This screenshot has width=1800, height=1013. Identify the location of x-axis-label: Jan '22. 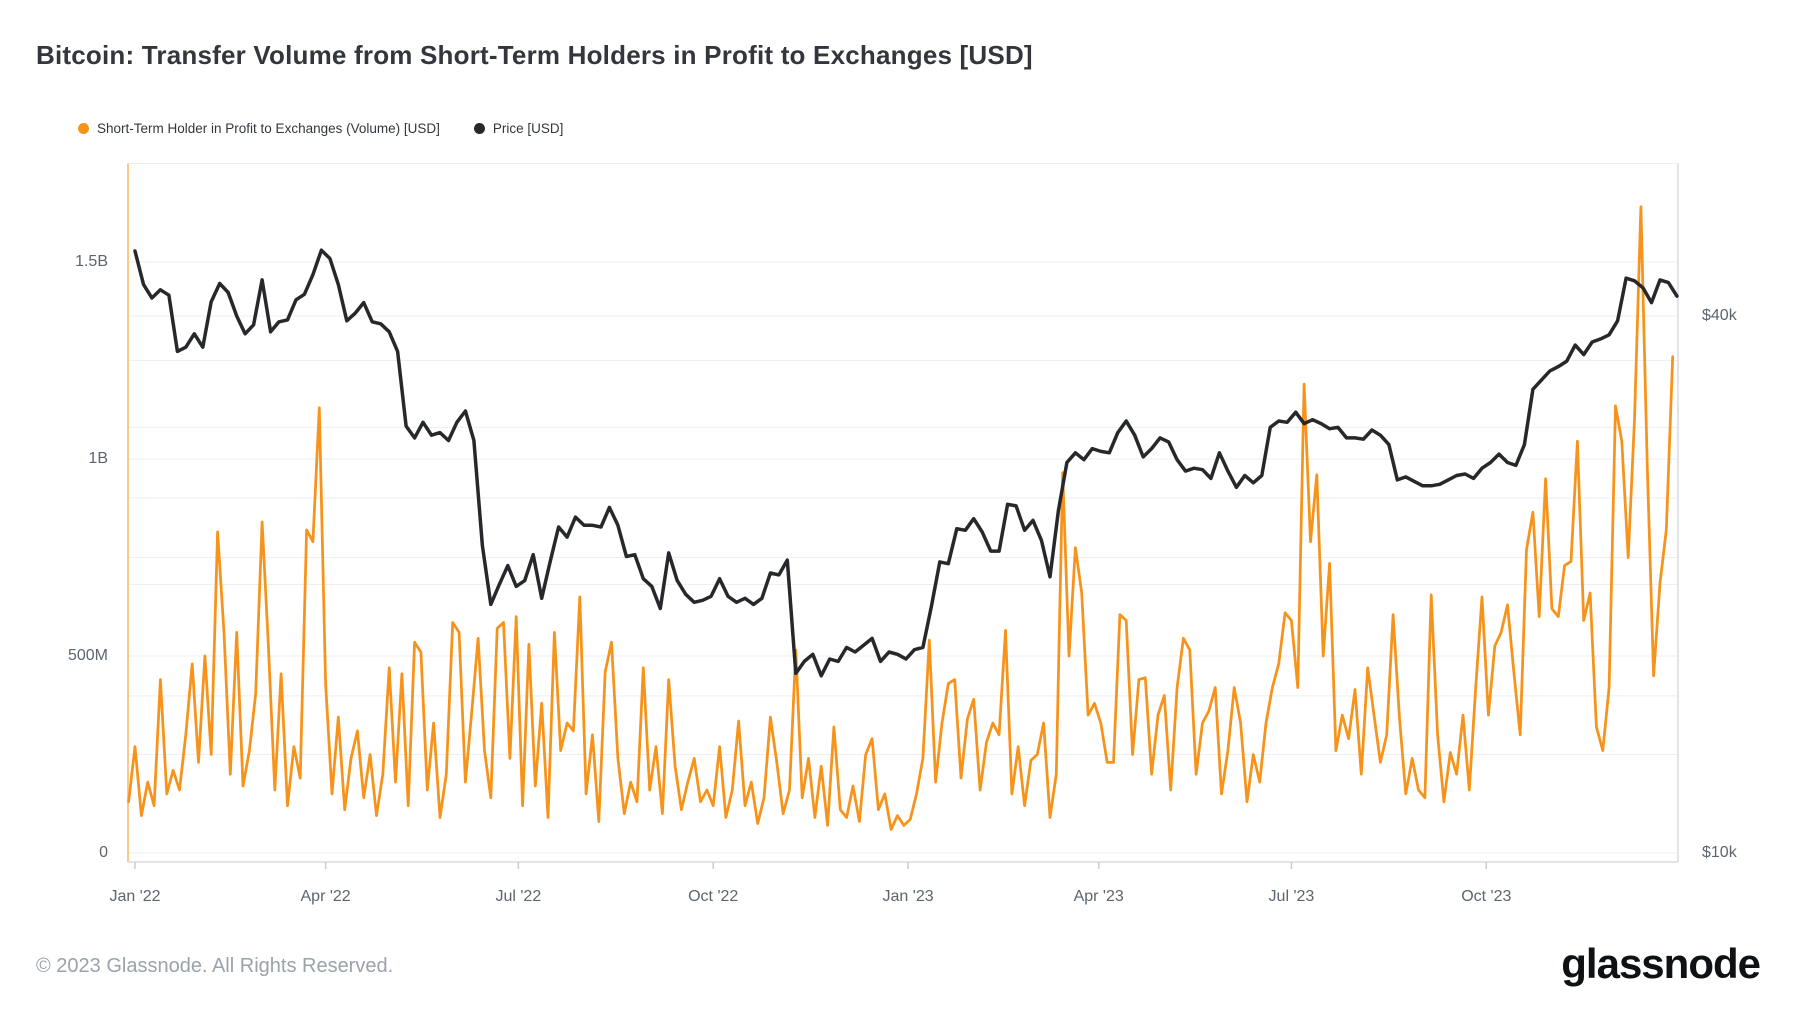
(135, 896).